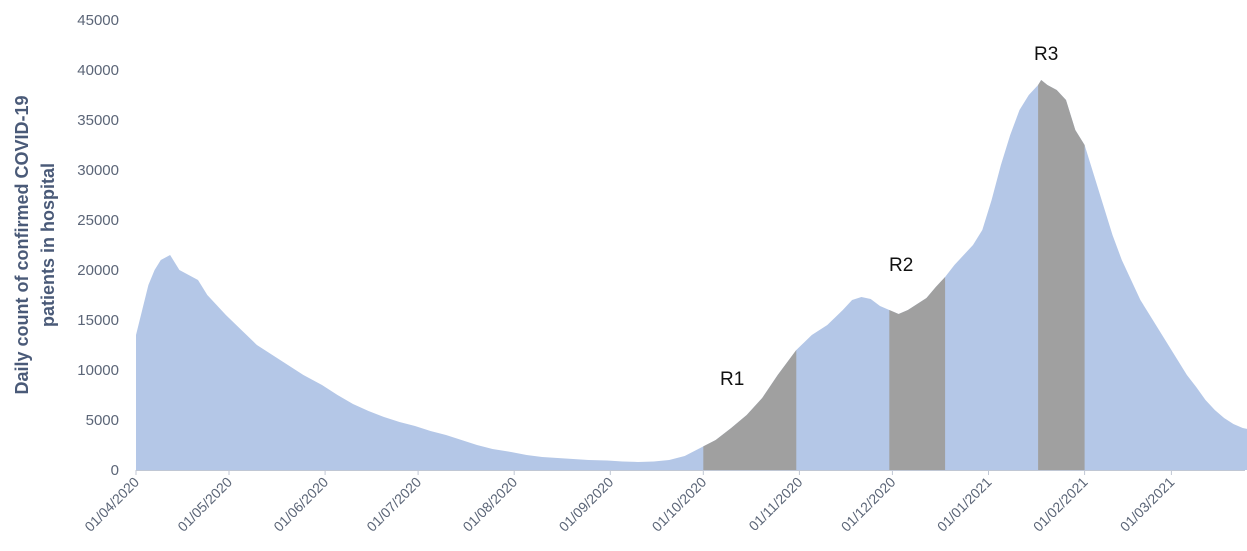  What do you see at coordinates (98, 20) in the screenshot?
I see `y-tick-label: 45000` at bounding box center [98, 20].